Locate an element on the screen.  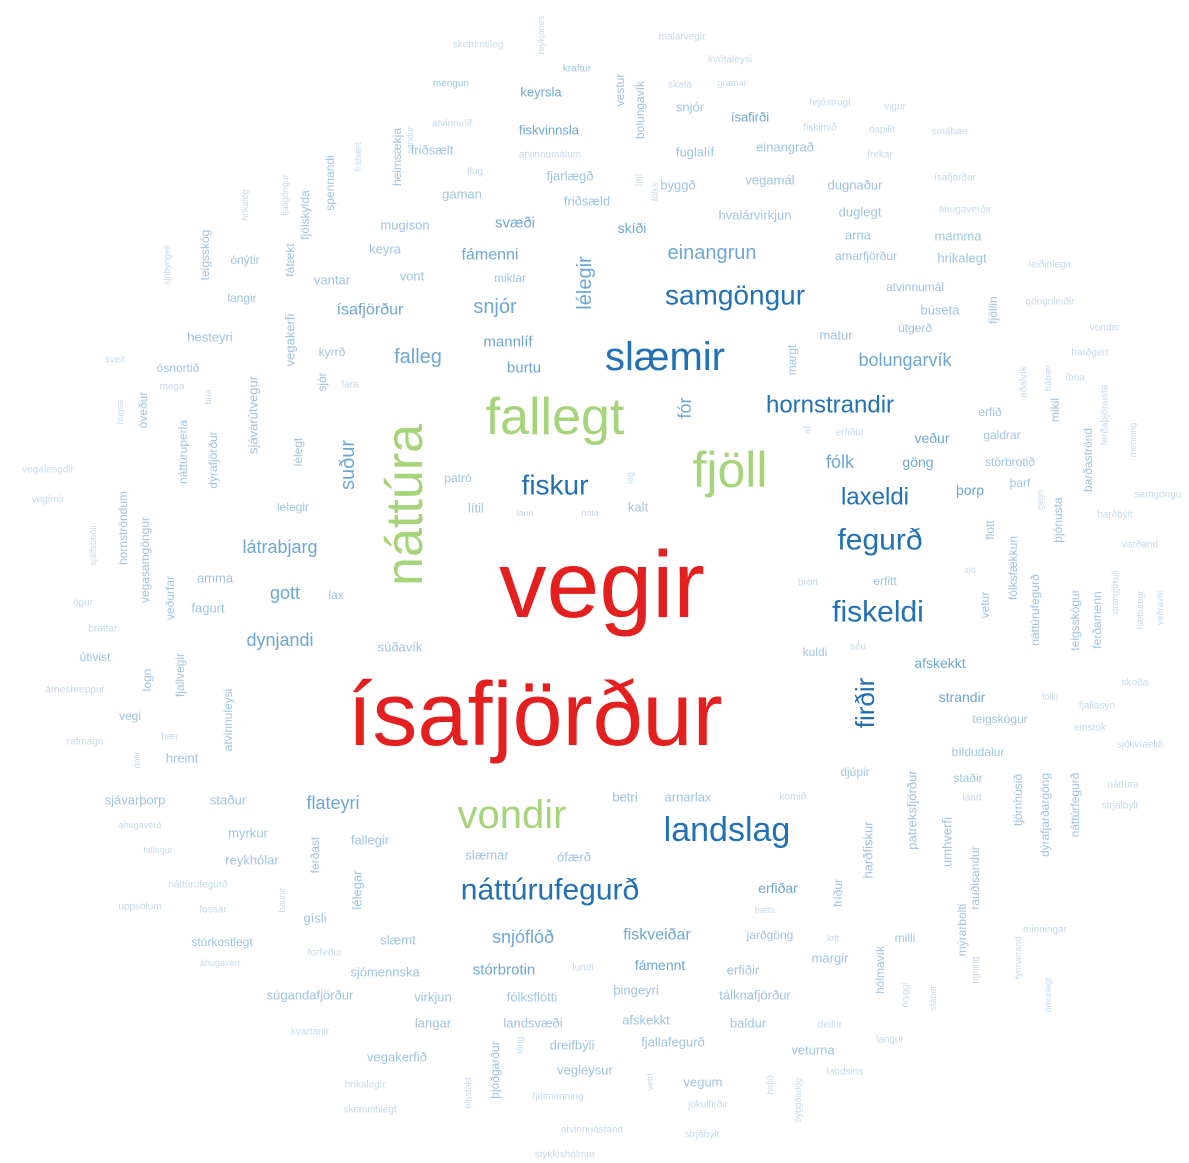
word: ísafirði is located at coordinates (750, 117).